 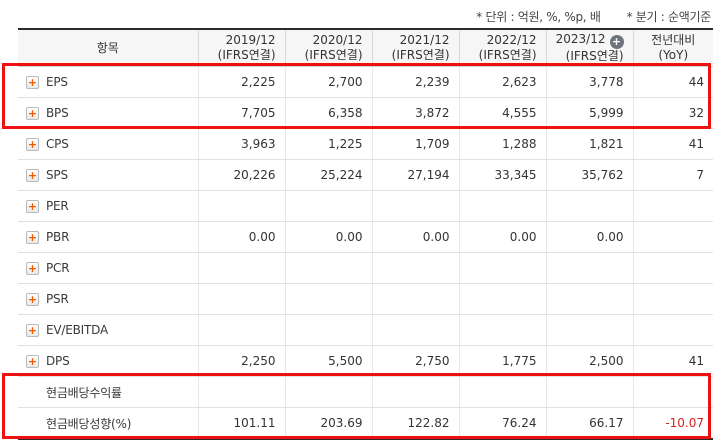 I want to click on value-cell: 2,750, so click(x=415, y=361).